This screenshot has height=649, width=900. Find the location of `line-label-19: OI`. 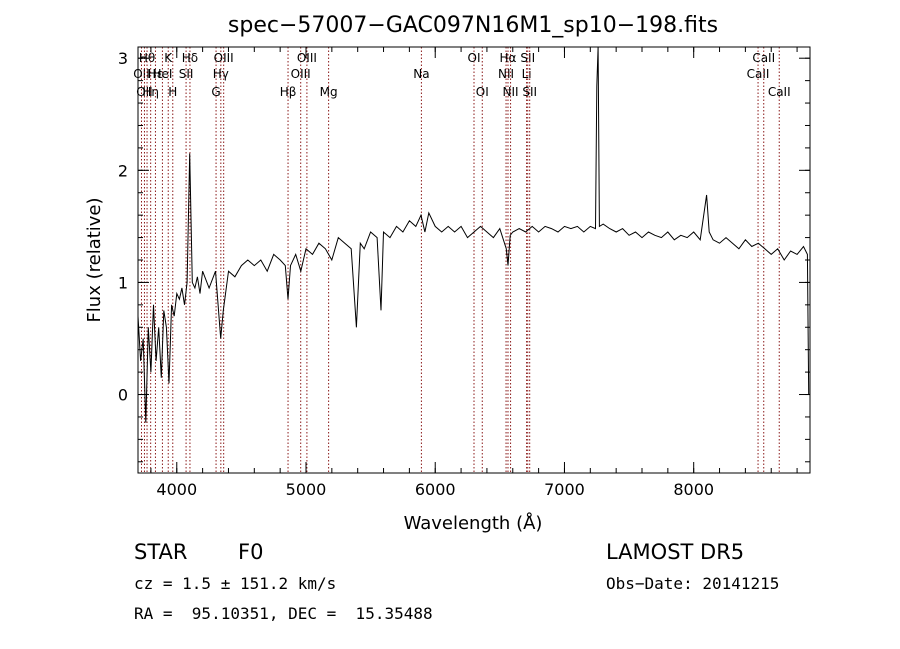

line-label-19: OI is located at coordinates (482, 92).